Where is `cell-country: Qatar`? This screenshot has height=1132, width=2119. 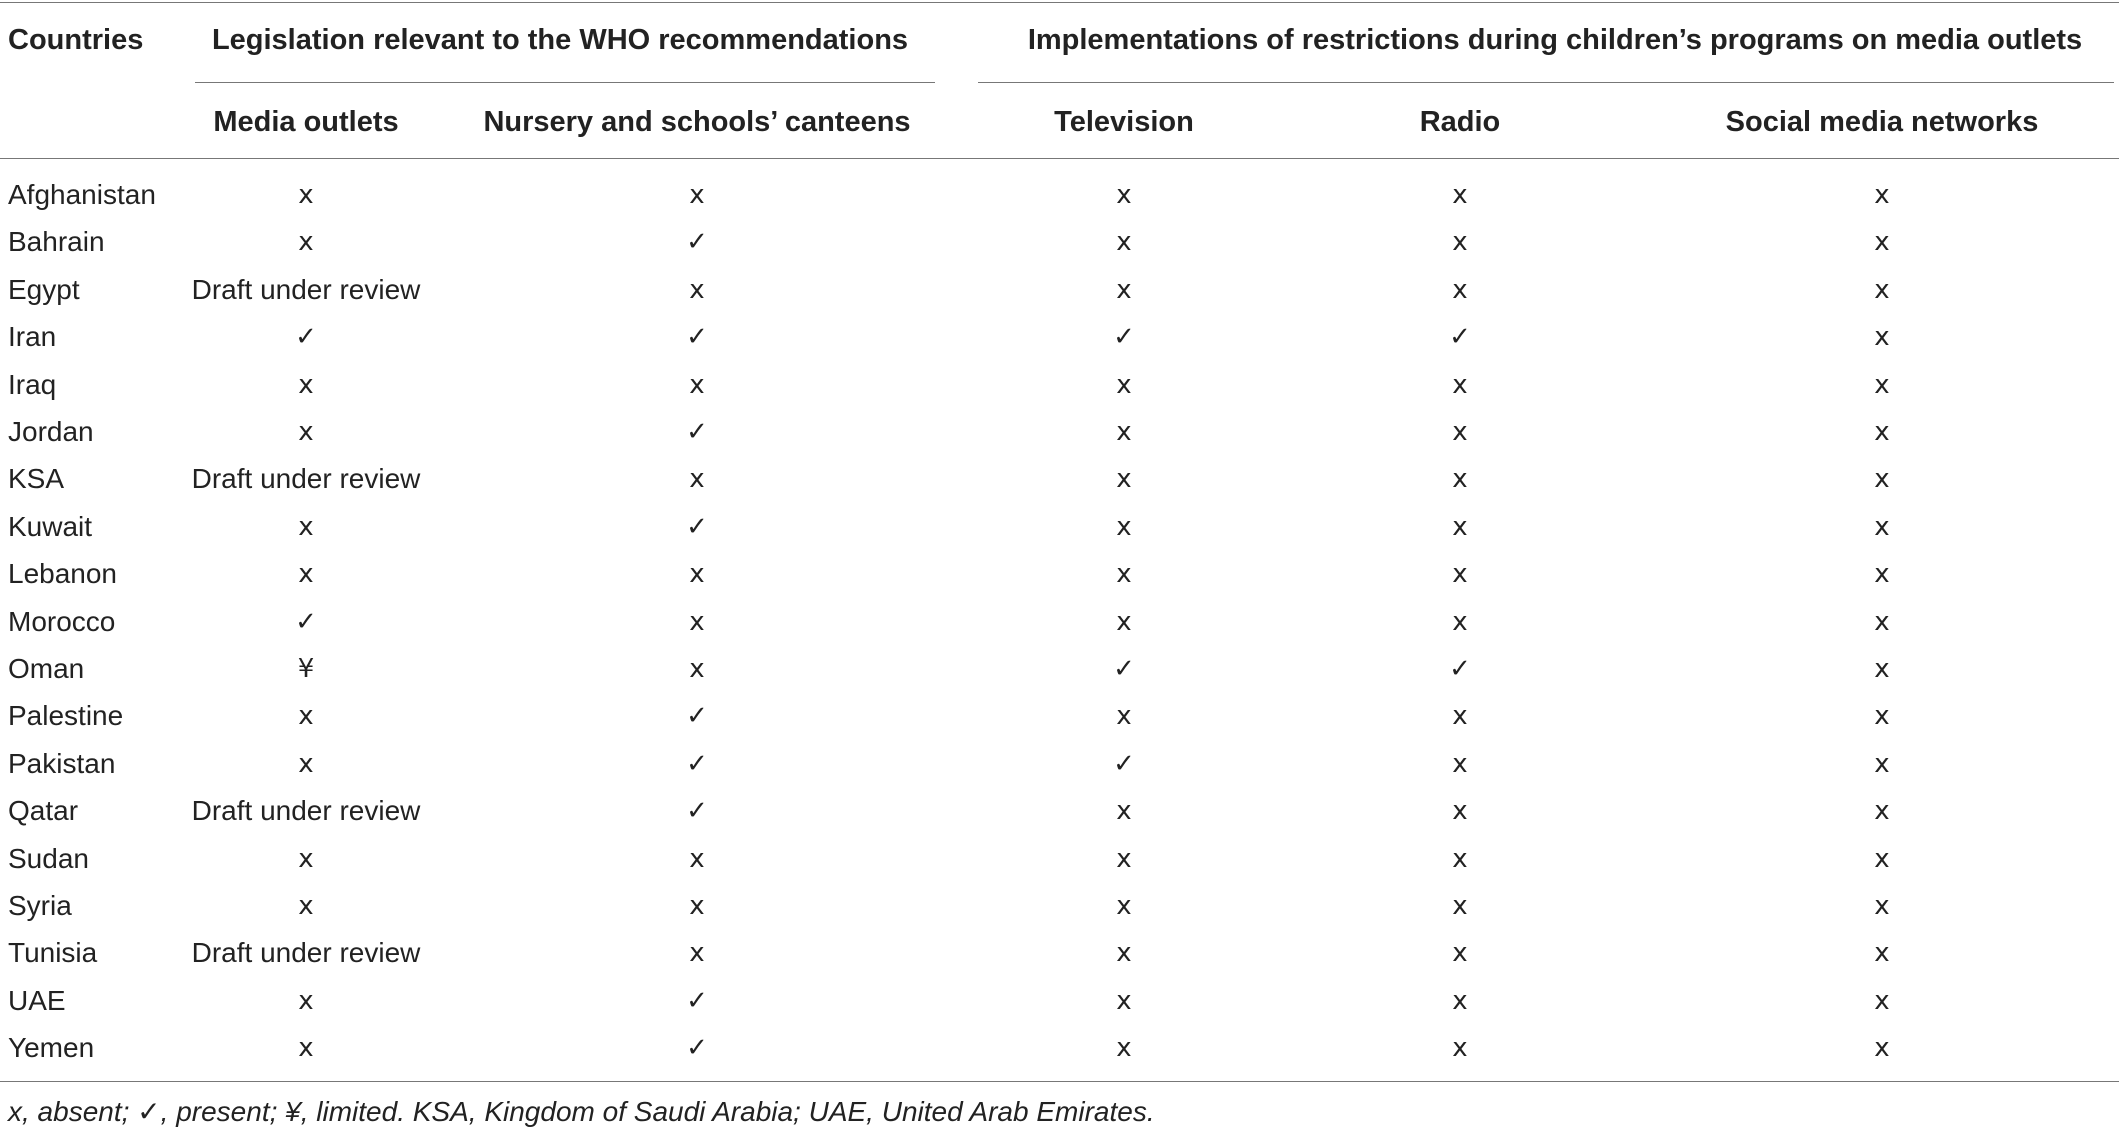 cell-country: Qatar is located at coordinates (43, 811).